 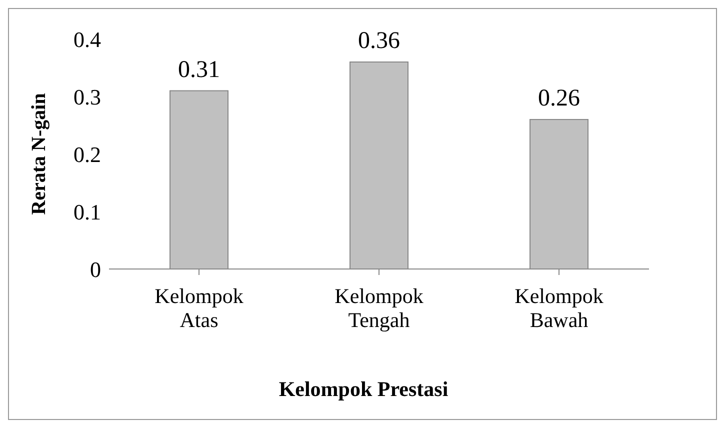 What do you see at coordinates (199, 308) in the screenshot?
I see `x-tick-label: Kelompok Atas` at bounding box center [199, 308].